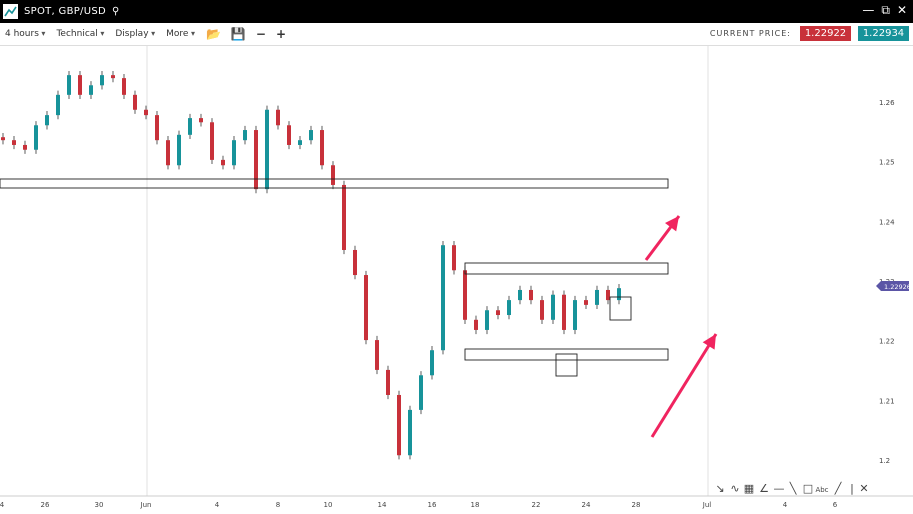 Image resolution: width=913 pixels, height=514 pixels. What do you see at coordinates (566, 268) in the screenshot?
I see `range-top-box` at bounding box center [566, 268].